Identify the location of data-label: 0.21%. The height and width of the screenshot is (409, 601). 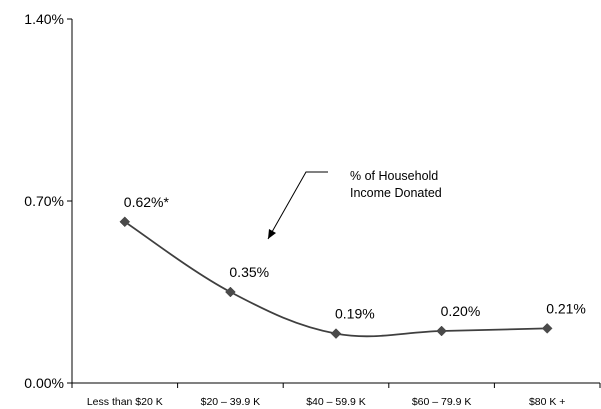
(566, 308).